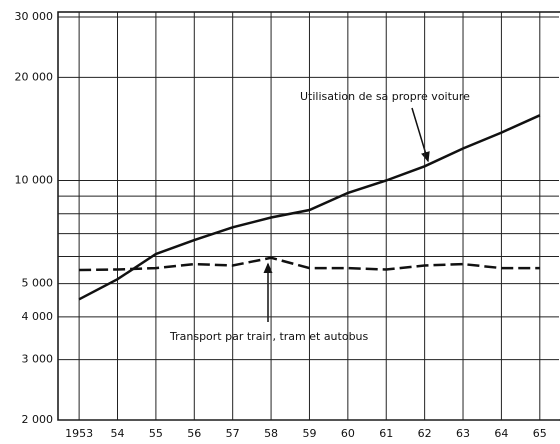 This screenshot has width=560, height=444. What do you see at coordinates (501, 433) in the screenshot?
I see `x-tick-label: 64` at bounding box center [501, 433].